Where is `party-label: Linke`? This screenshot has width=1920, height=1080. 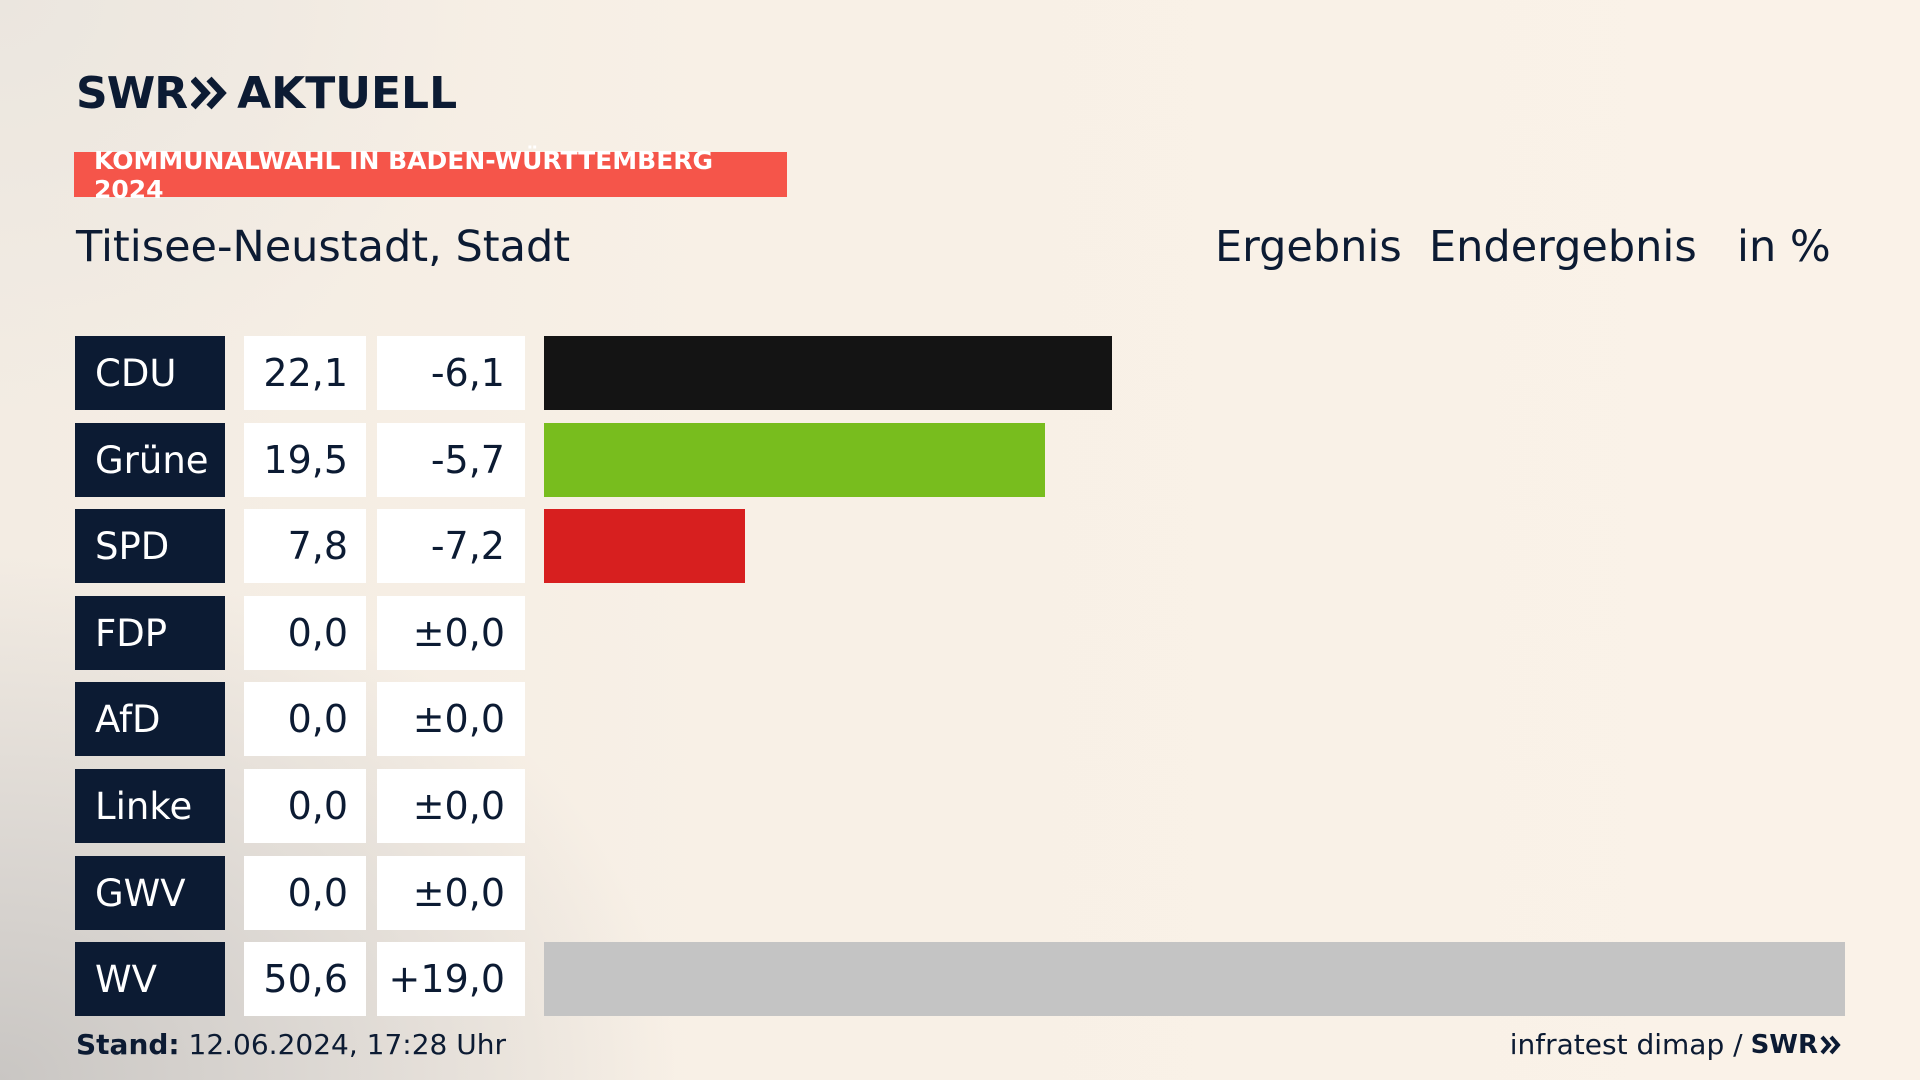
party-label: Linke is located at coordinates (150, 806).